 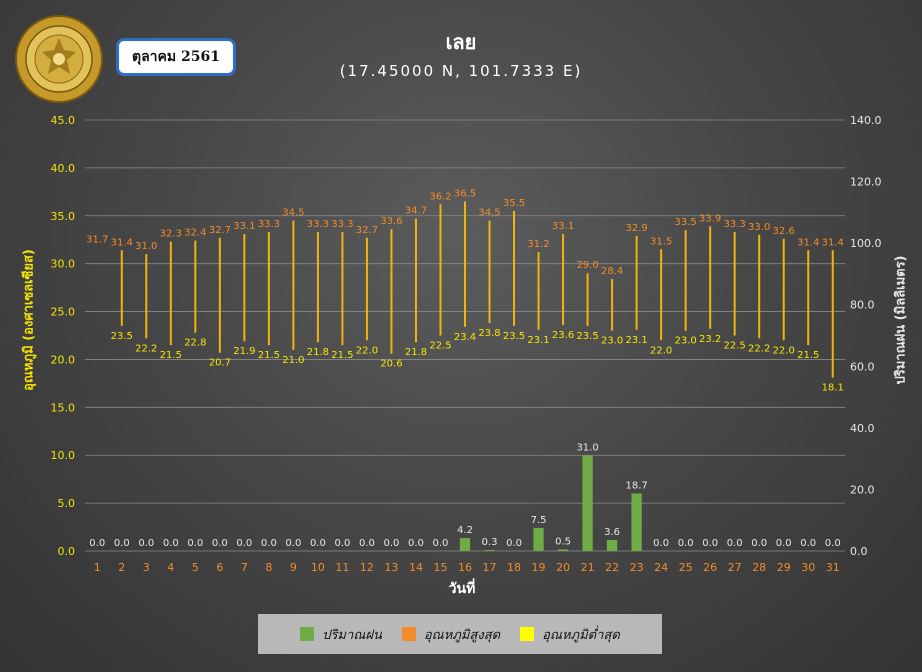 What do you see at coordinates (710, 339) in the screenshot?
I see `min-temp-label: 23.2` at bounding box center [710, 339].